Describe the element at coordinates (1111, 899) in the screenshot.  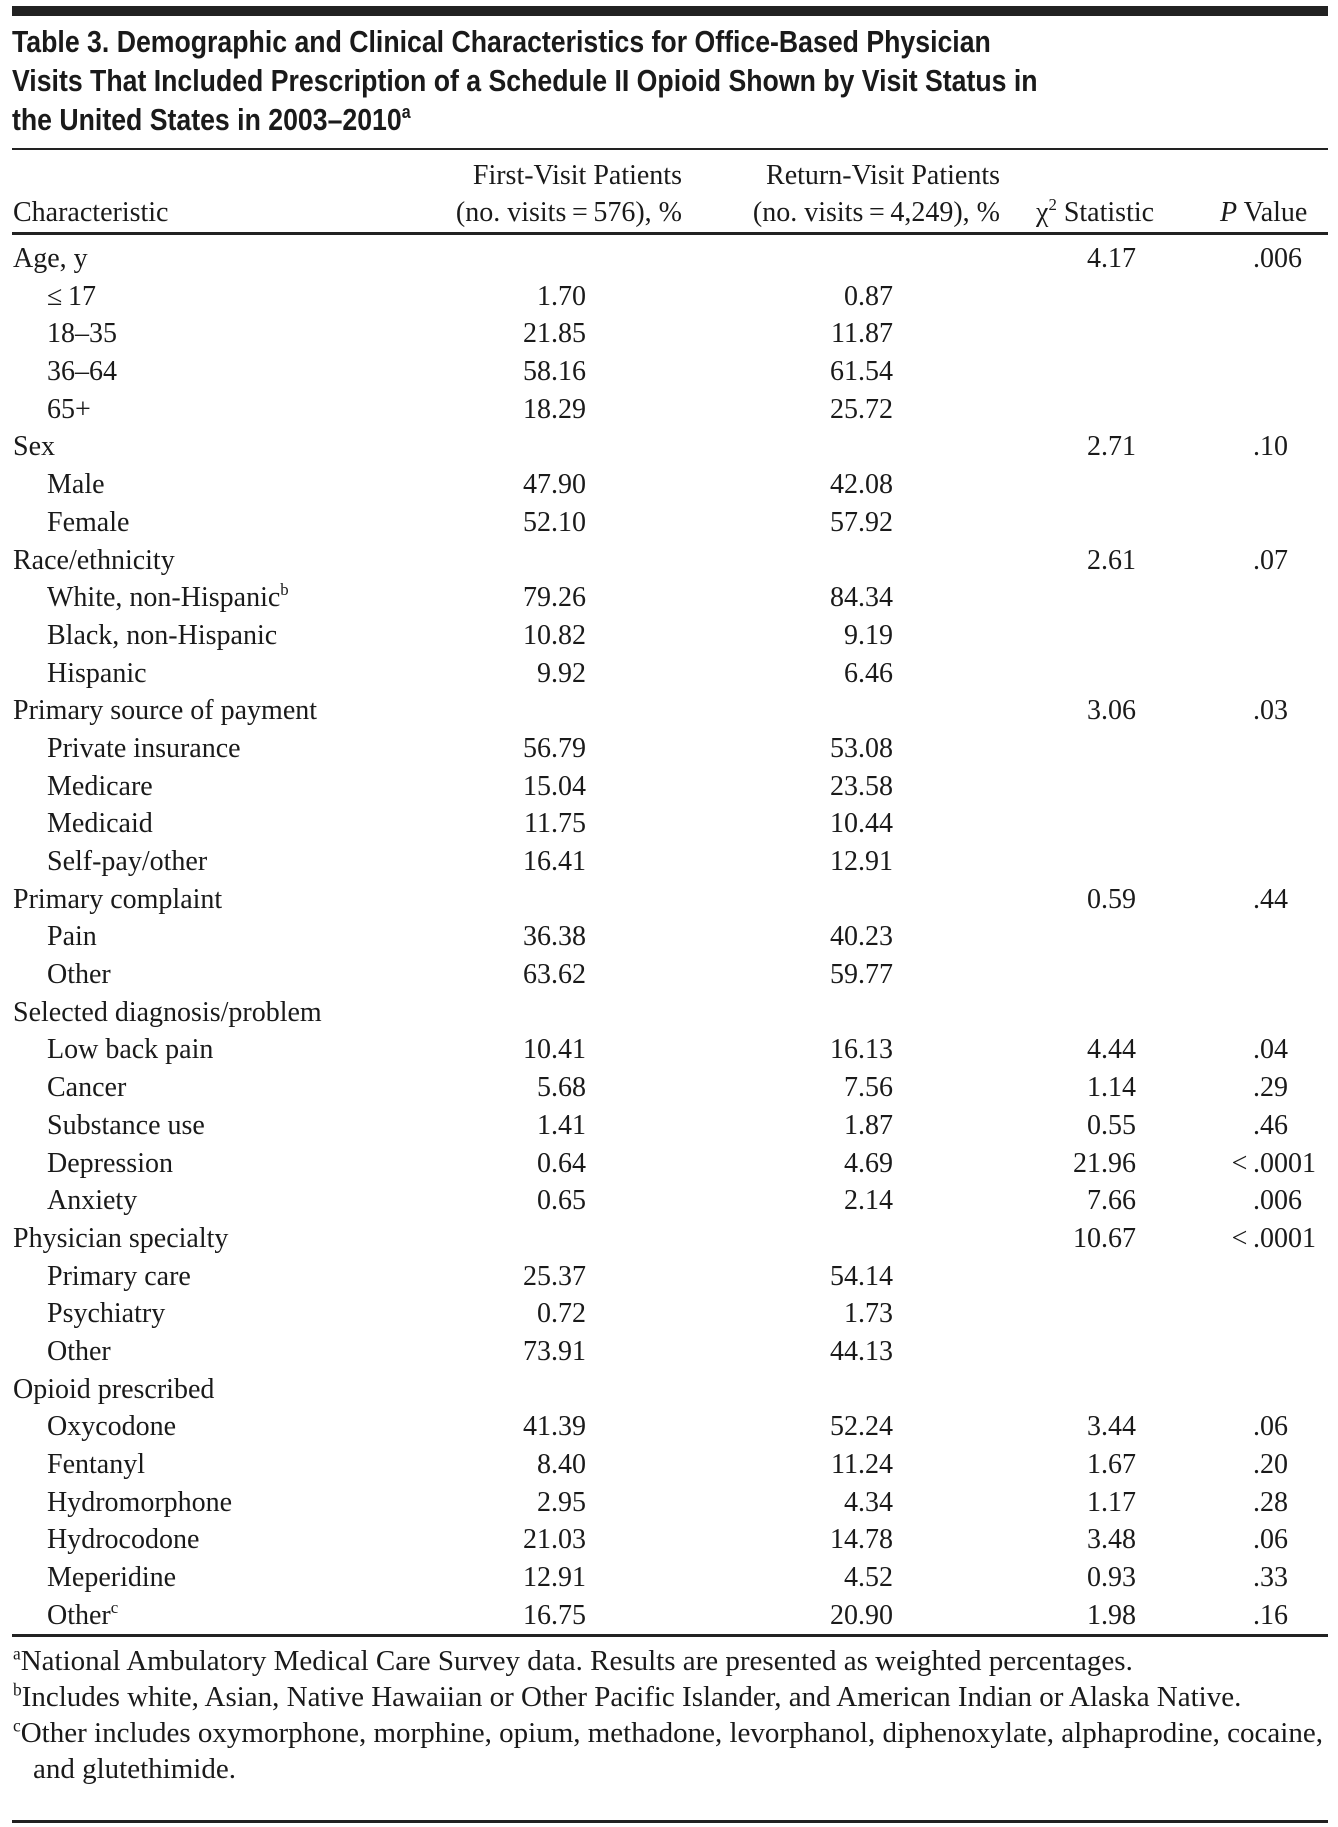
I see `chi-square-value: 0.59` at that location.